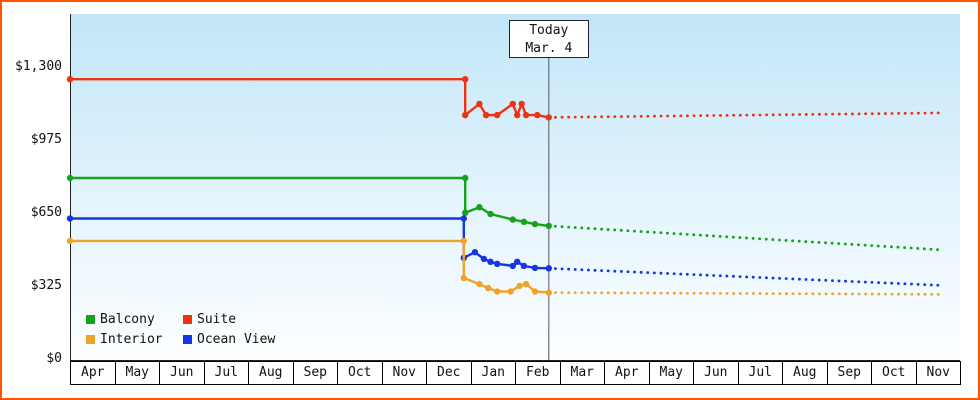  Describe the element at coordinates (745, 115) in the screenshot. I see `series-projection-suite` at that location.